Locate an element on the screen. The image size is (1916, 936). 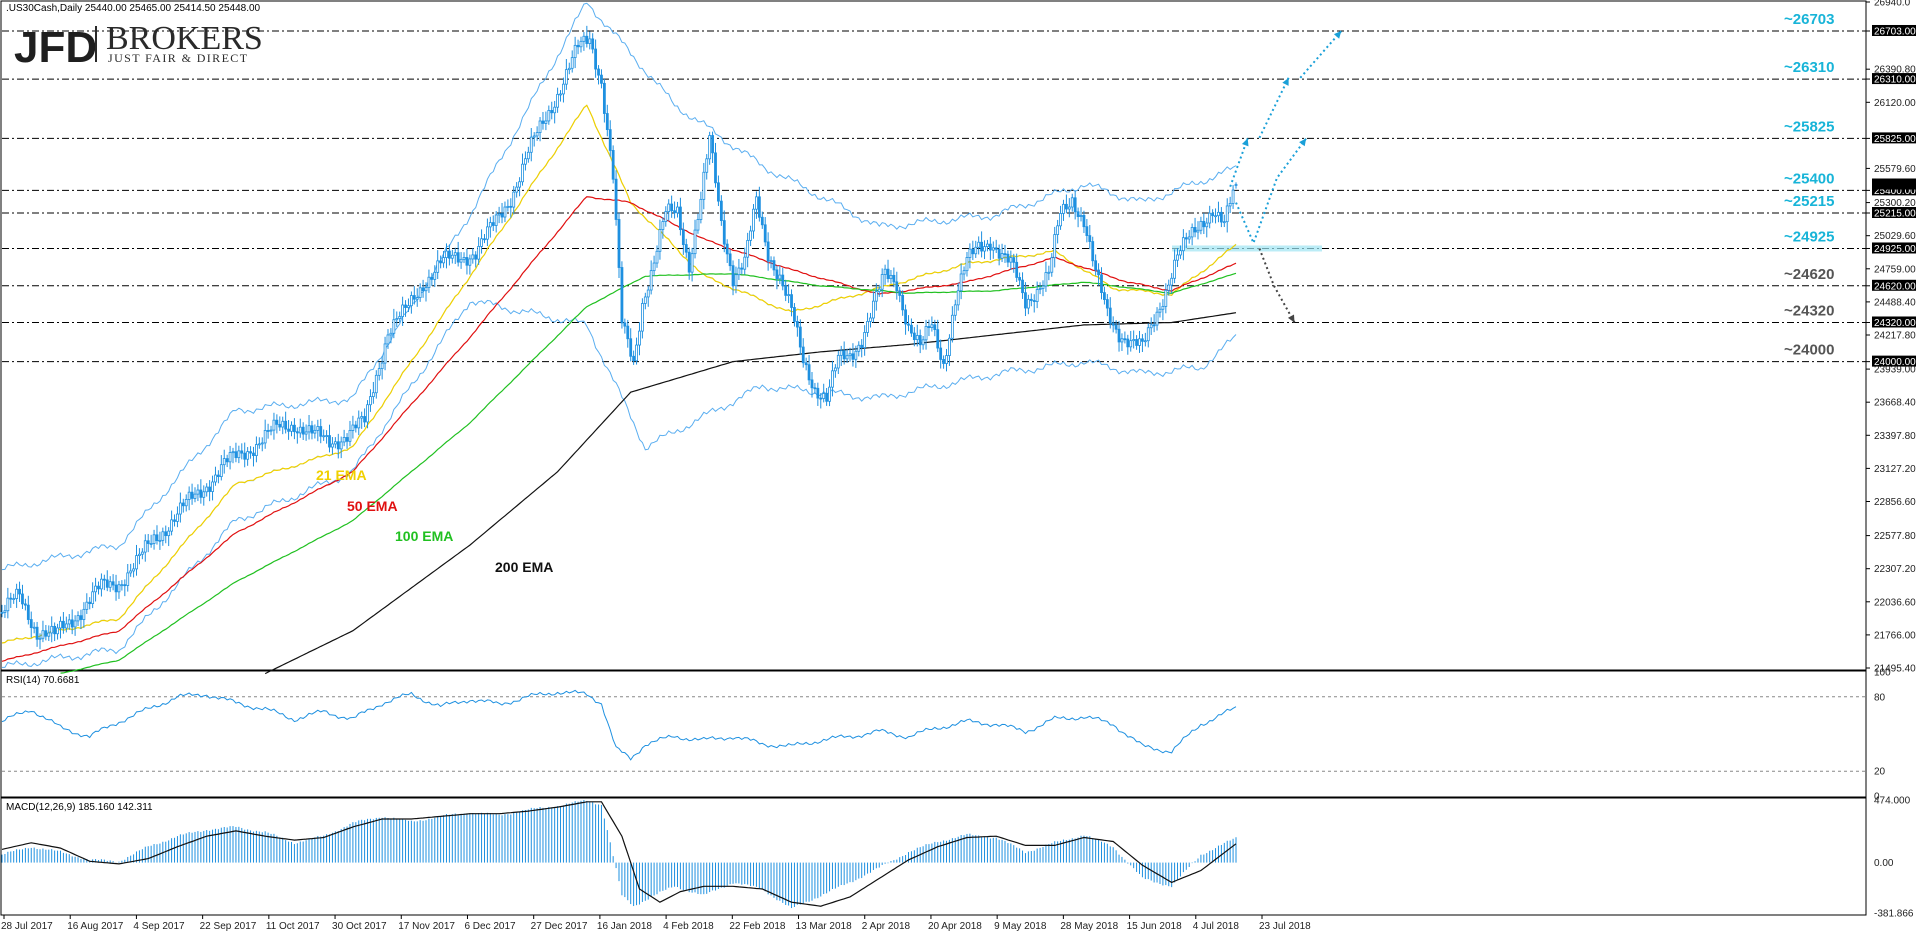
macd-panel is located at coordinates (933, 856).